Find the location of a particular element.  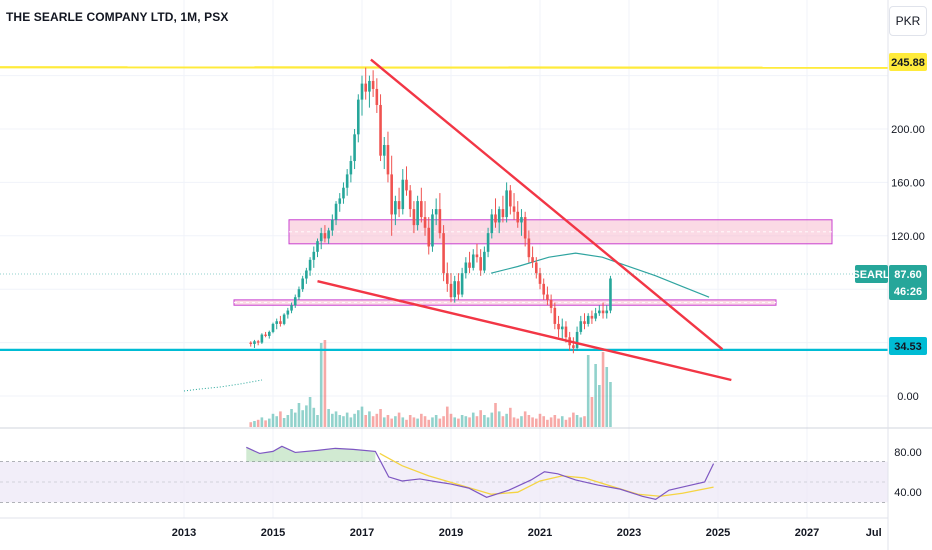

svg-text: SEARL is located at coordinates (871, 275).